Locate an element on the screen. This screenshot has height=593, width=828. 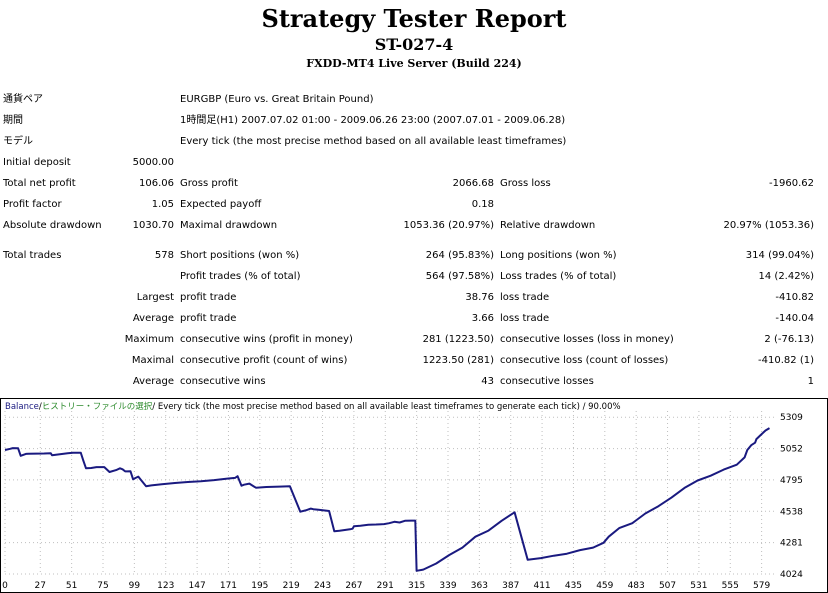
y-tick-label: 4795 is located at coordinates (791, 481).